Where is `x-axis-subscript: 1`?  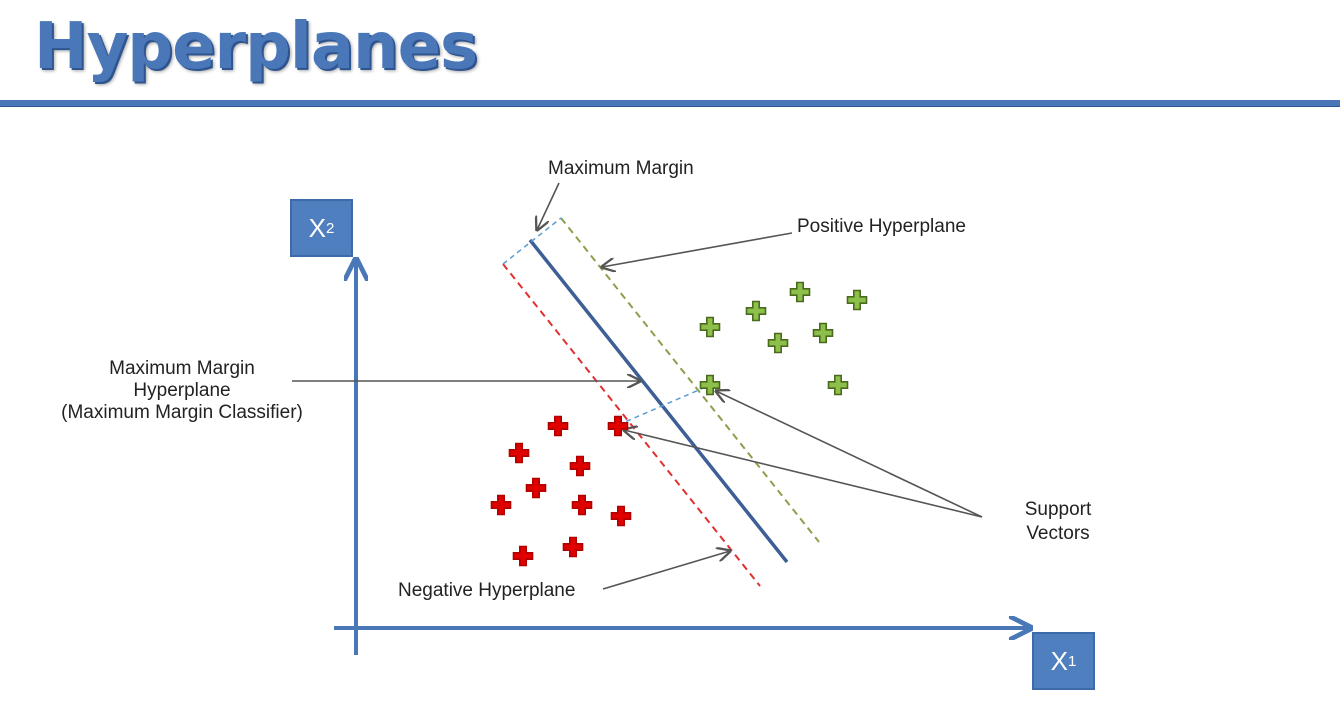 x-axis-subscript: 1 is located at coordinates (1072, 661).